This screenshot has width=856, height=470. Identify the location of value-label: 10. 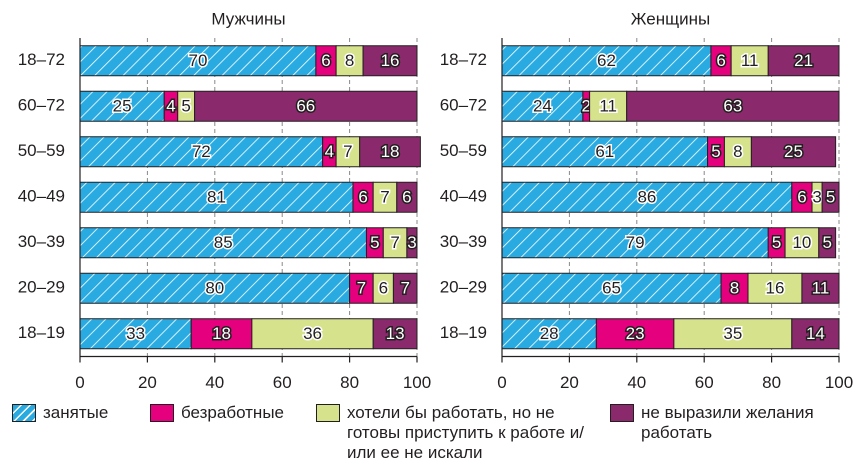
(801, 242).